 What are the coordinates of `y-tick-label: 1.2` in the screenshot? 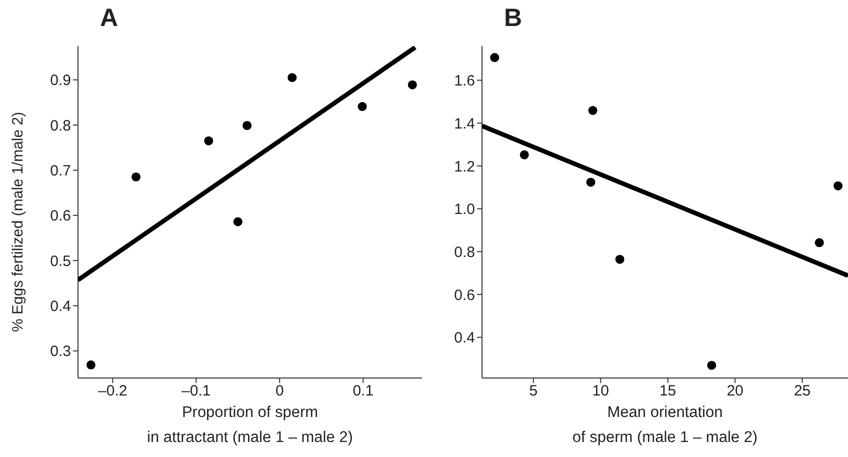 It's located at (464, 167).